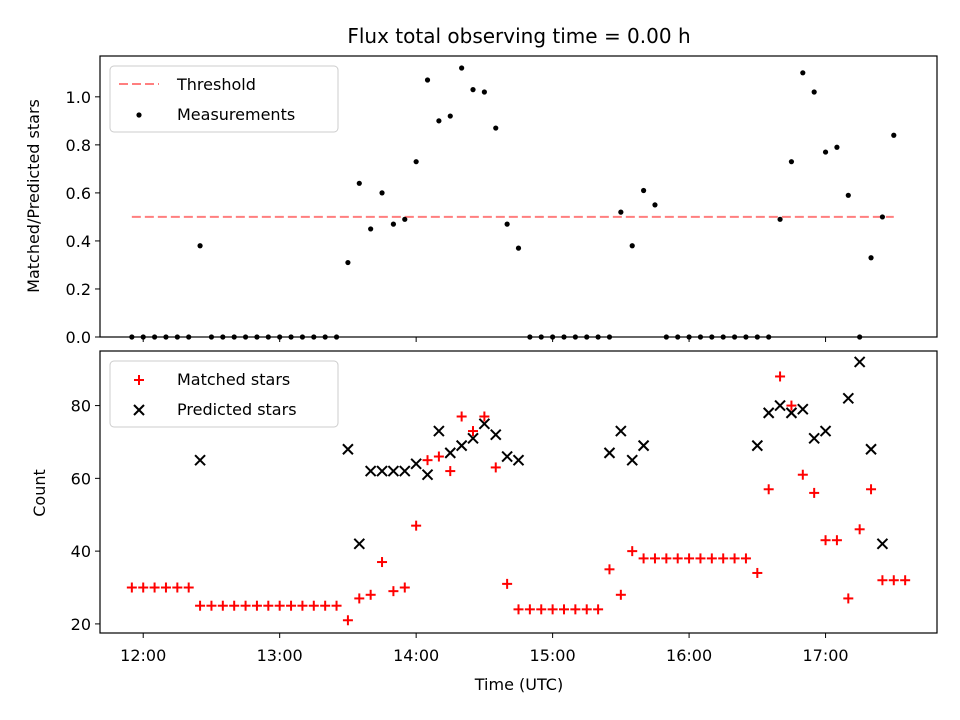 This screenshot has width=960, height=720. I want to click on legend-matched-label: Matched stars, so click(233, 379).